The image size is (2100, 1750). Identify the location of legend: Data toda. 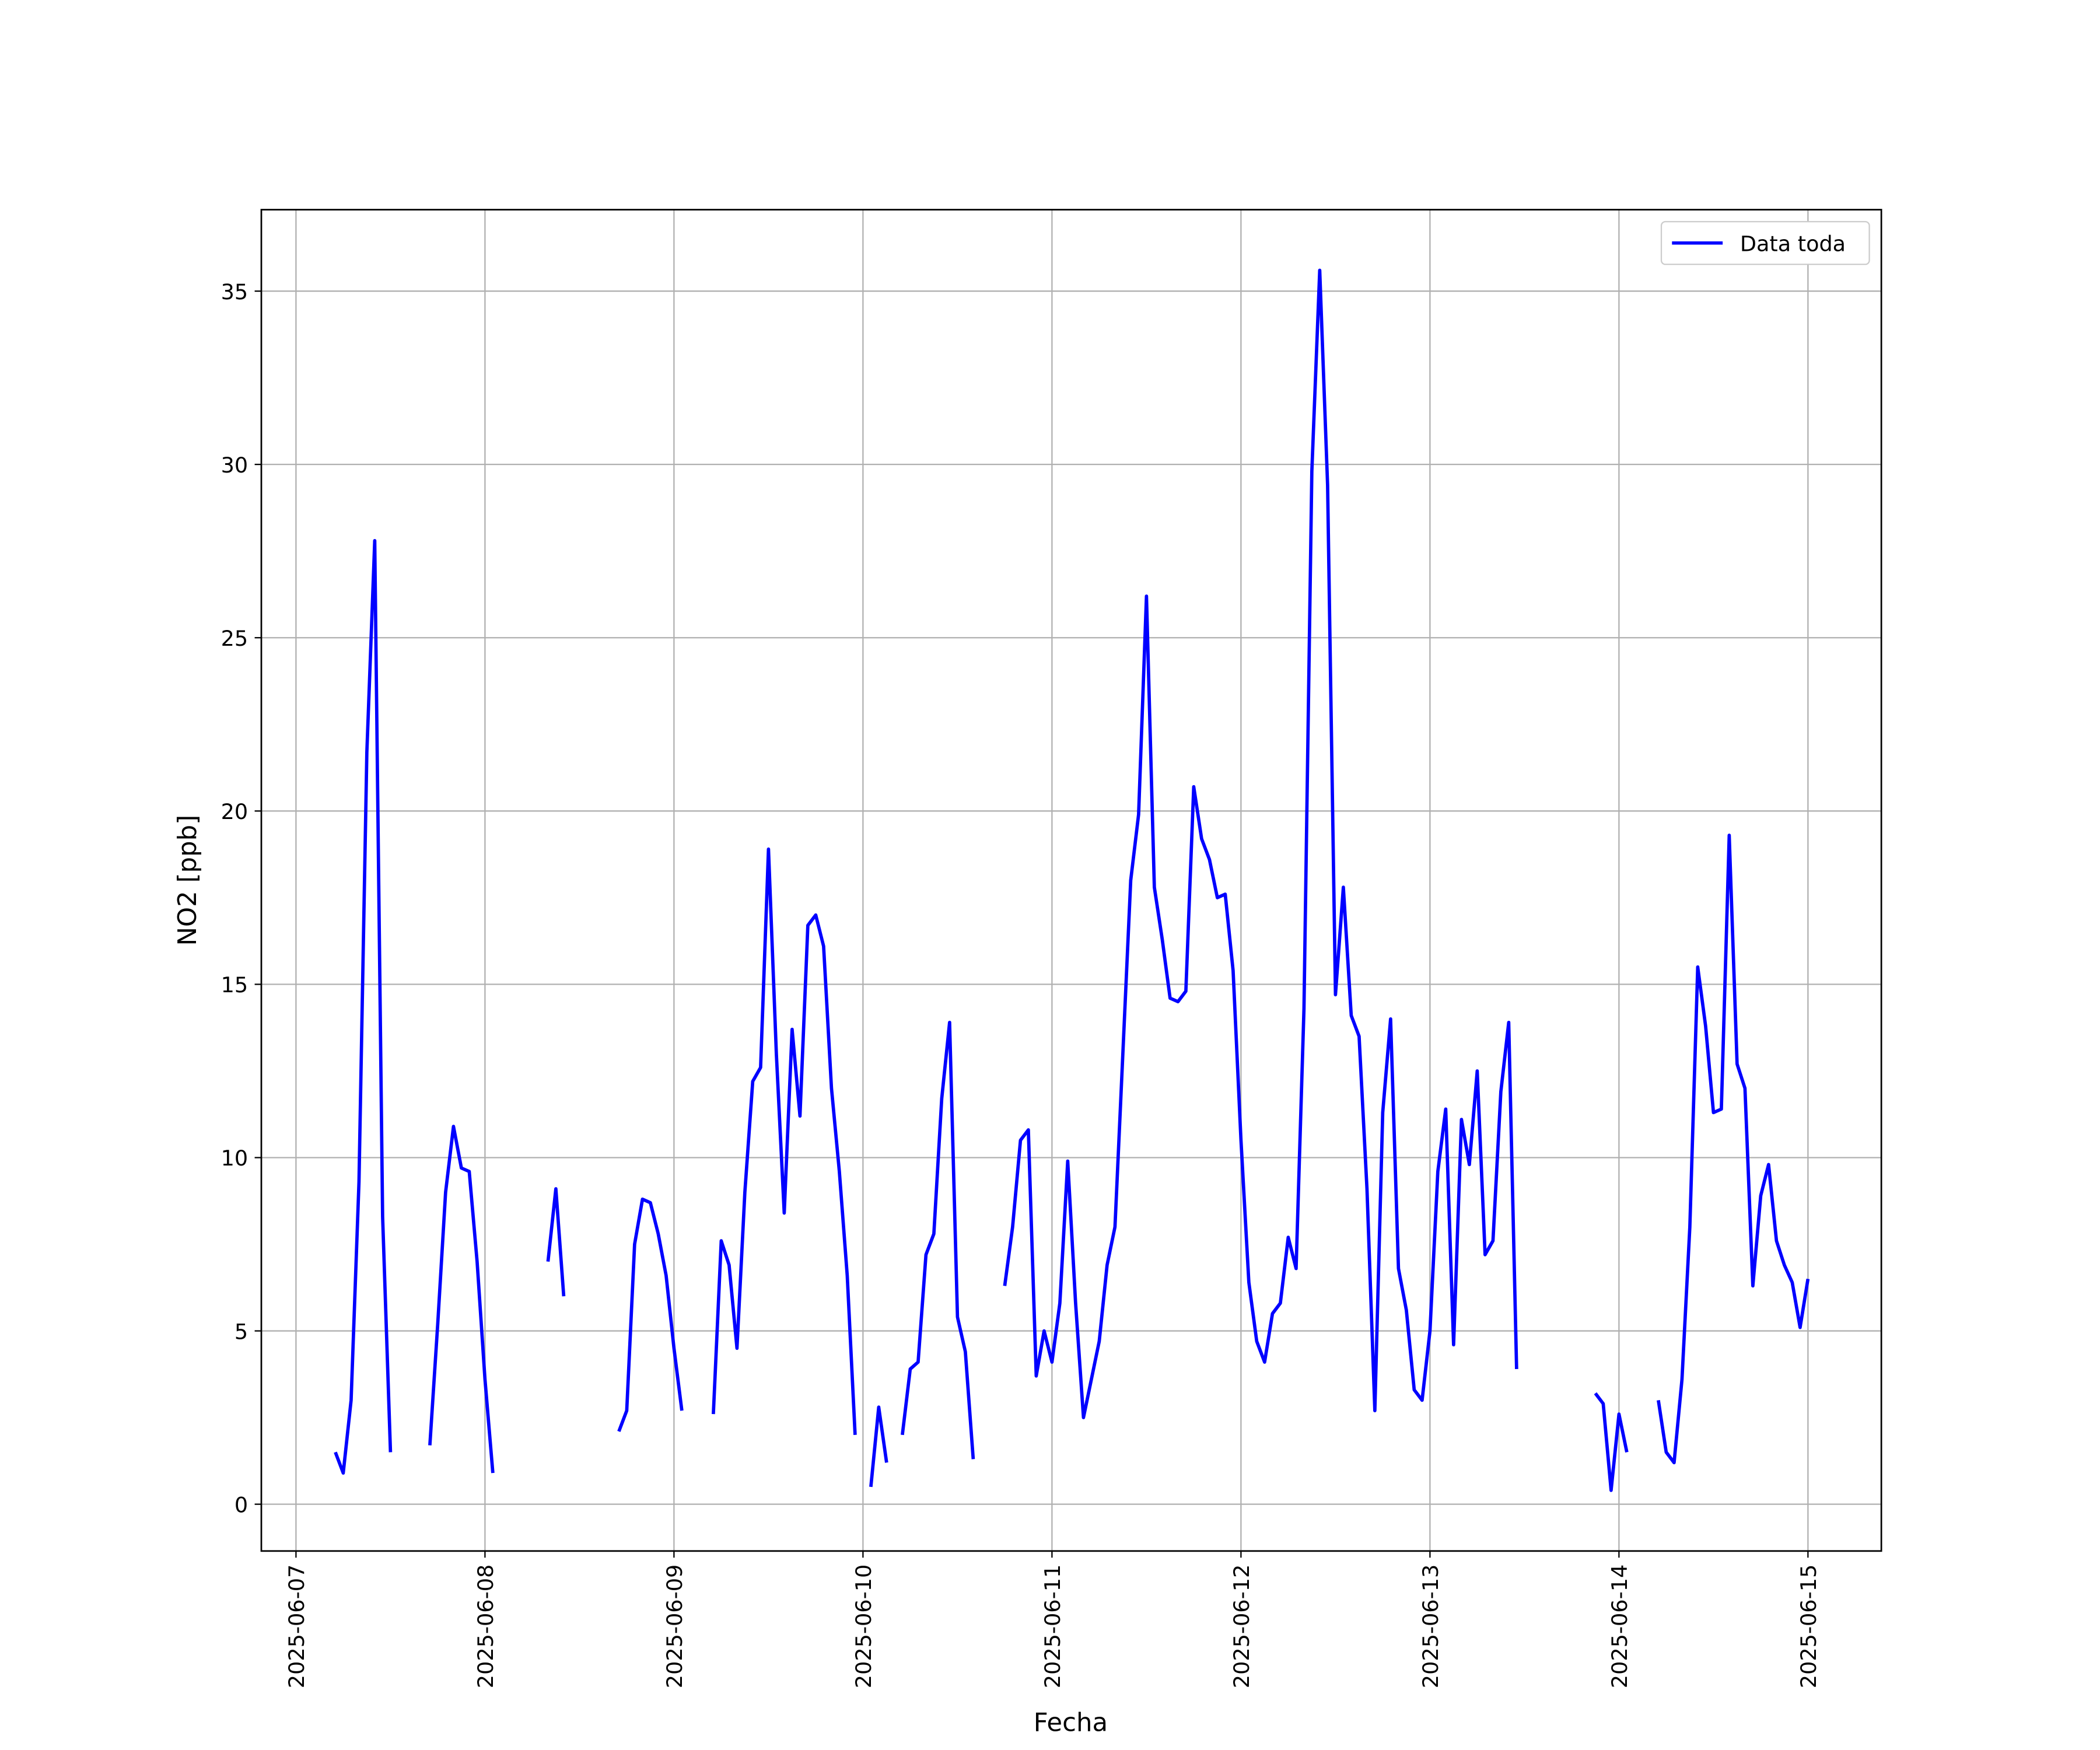
(1765, 242).